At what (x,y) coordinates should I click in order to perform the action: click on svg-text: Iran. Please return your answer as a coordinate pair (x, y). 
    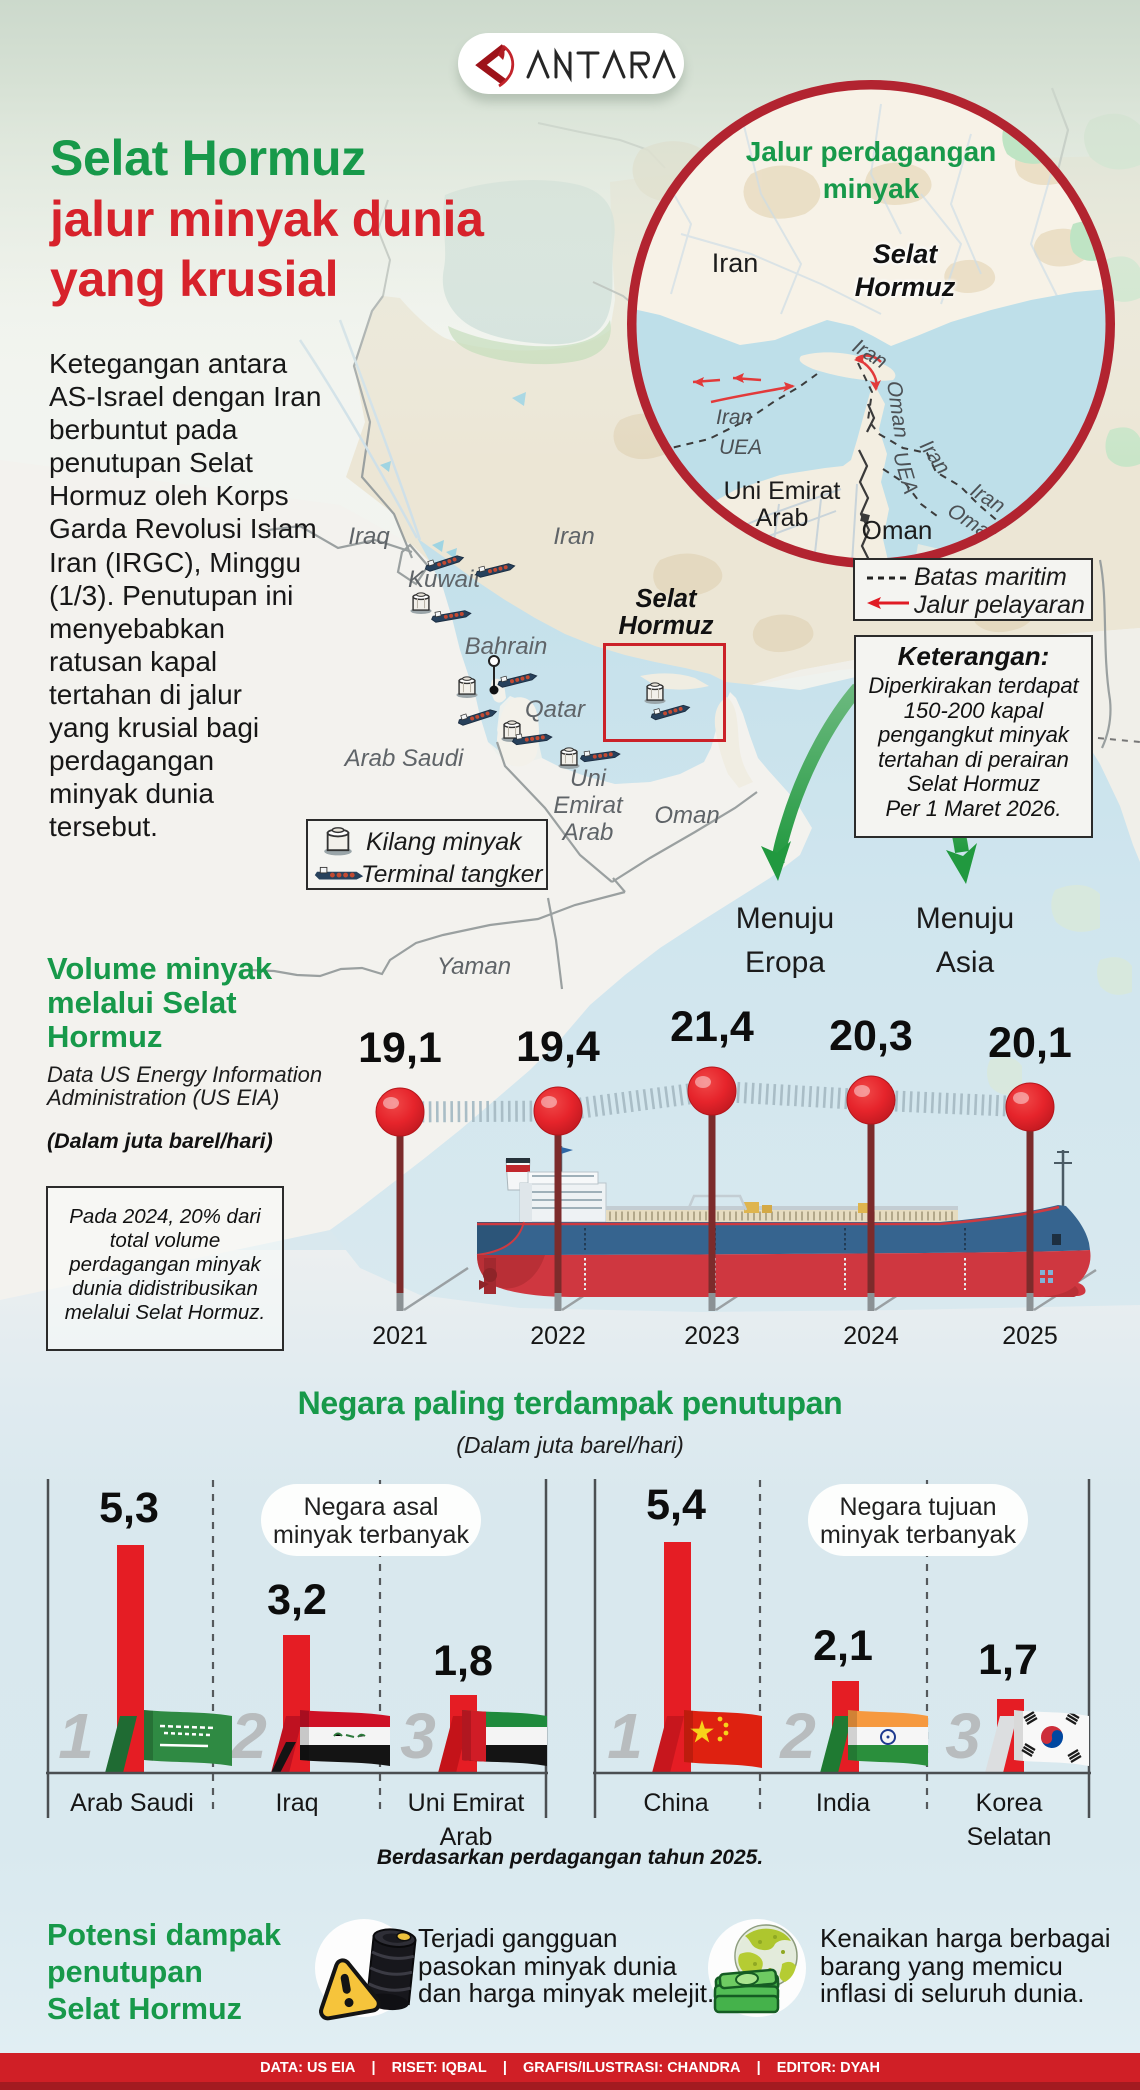
    Looking at the image, I should click on (734, 417).